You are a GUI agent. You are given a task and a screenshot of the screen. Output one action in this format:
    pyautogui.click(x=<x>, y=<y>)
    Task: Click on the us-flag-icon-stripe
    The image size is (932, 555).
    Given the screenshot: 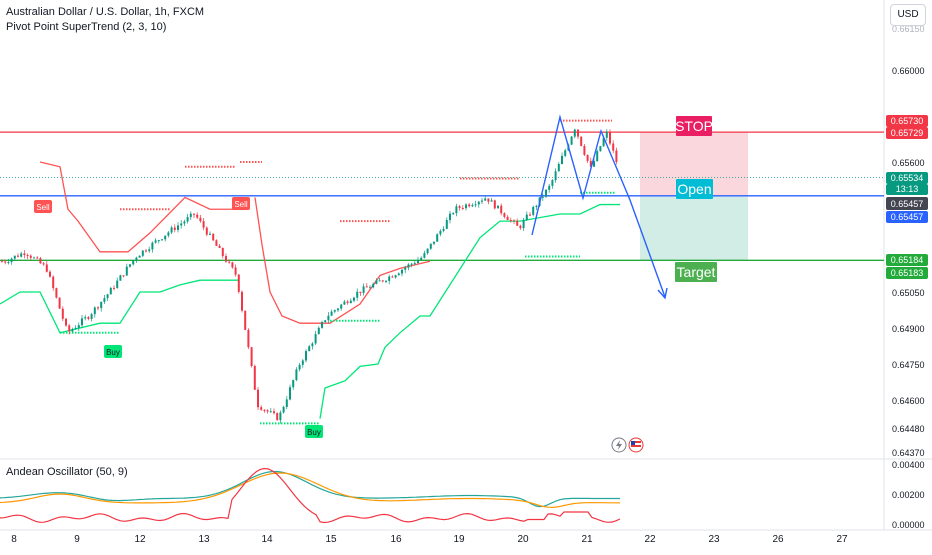 What is the action you would take?
    pyautogui.click(x=636, y=442)
    